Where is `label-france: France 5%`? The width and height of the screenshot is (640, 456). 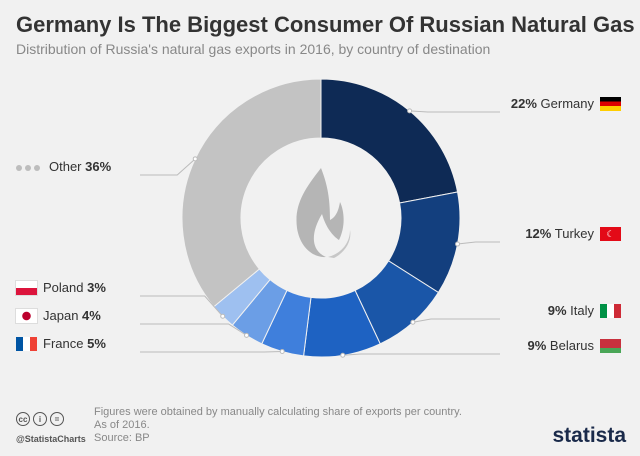 label-france: France 5% is located at coordinates (61, 343).